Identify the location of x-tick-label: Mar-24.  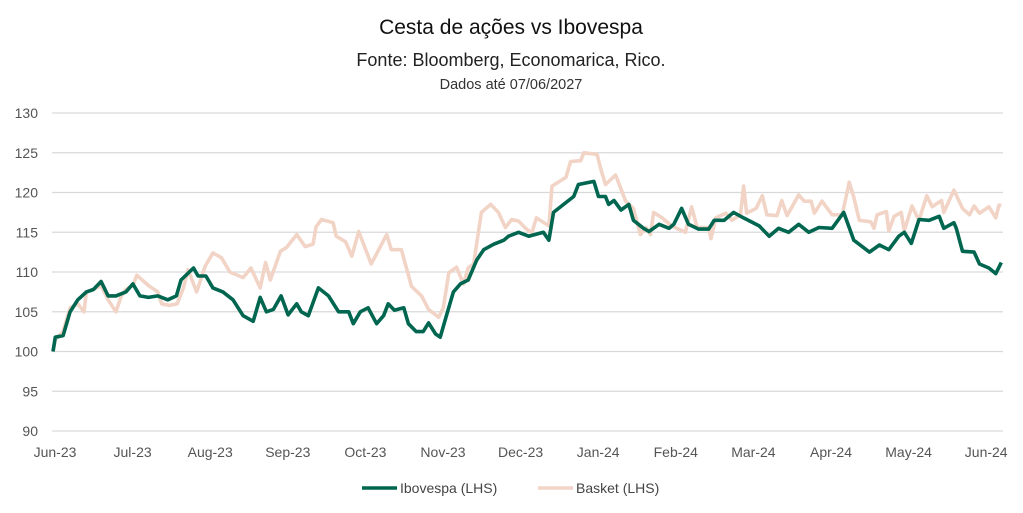
(753, 452).